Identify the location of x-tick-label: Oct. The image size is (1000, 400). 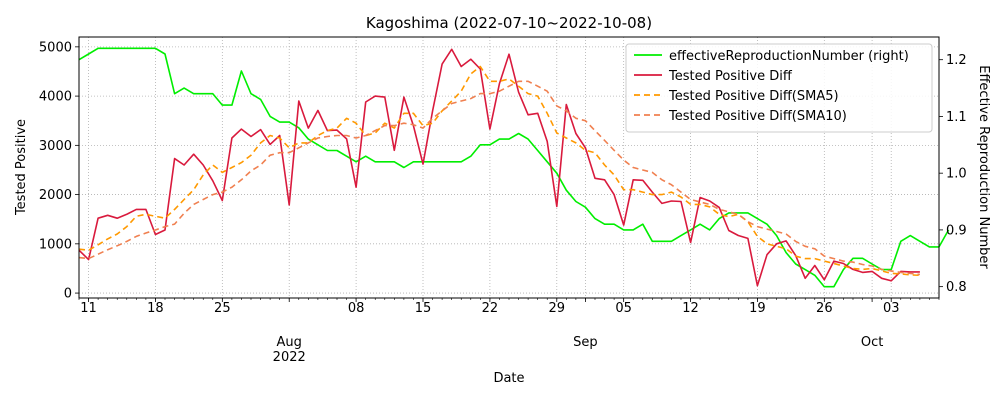
(872, 342).